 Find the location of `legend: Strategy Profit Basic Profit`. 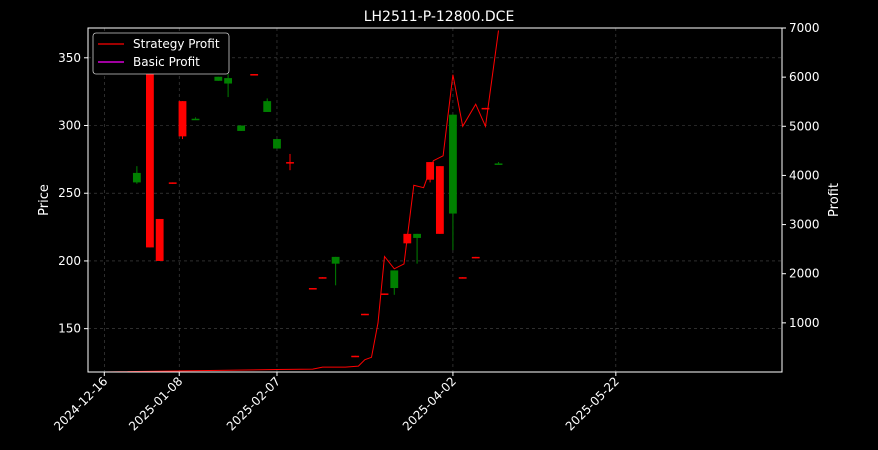

legend: Strategy Profit Basic Profit is located at coordinates (161, 53).